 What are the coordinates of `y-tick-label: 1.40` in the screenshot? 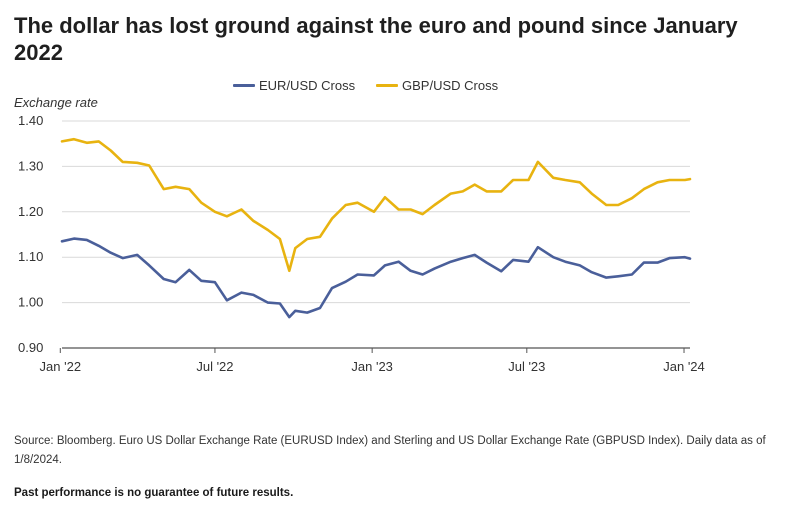 It's located at (30, 120).